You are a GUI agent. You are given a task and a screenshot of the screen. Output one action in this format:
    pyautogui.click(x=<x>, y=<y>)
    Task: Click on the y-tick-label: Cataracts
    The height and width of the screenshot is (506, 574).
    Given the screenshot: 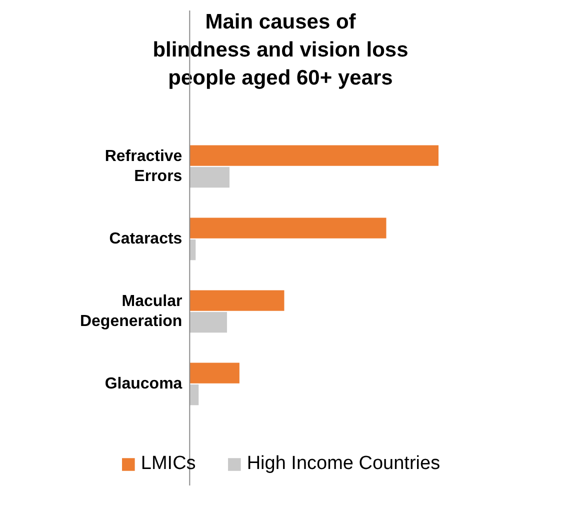 What is the action you would take?
    pyautogui.click(x=145, y=239)
    